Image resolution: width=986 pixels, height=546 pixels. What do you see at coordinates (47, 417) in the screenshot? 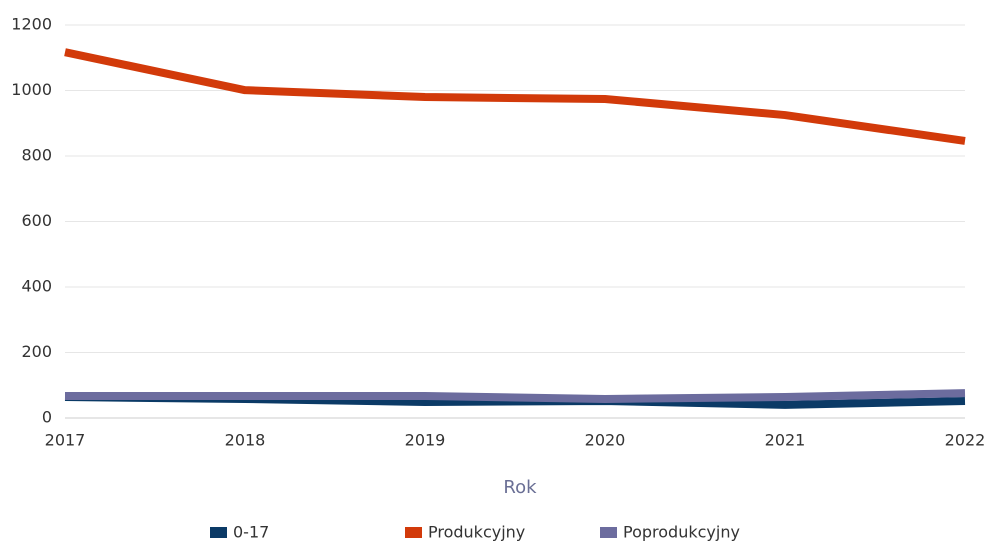
I see `y-tick-label: 0` at bounding box center [47, 417].